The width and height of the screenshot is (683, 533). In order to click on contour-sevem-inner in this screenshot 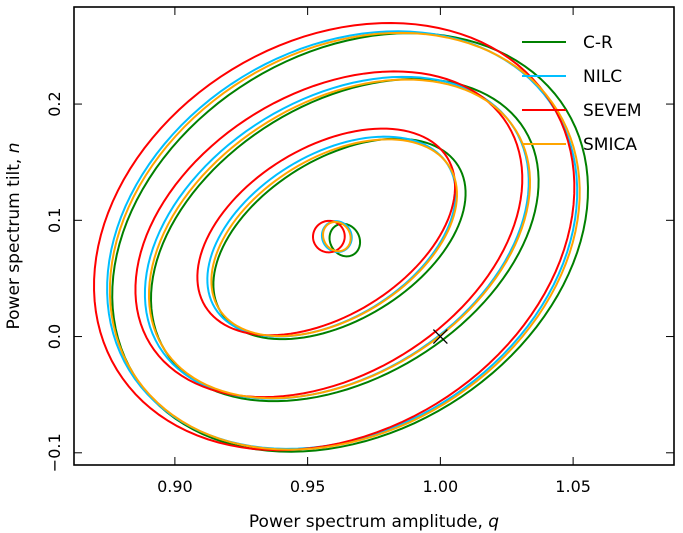, I will do `click(329, 236)`.